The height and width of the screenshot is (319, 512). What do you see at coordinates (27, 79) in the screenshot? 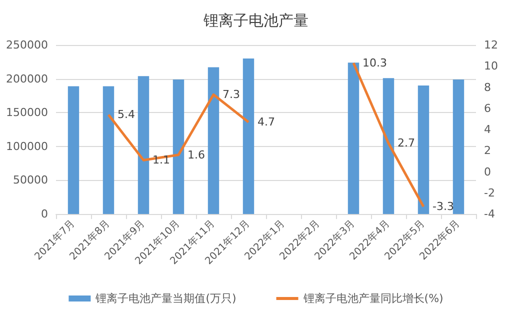
I see `y-tick-label: 200000` at bounding box center [27, 79].